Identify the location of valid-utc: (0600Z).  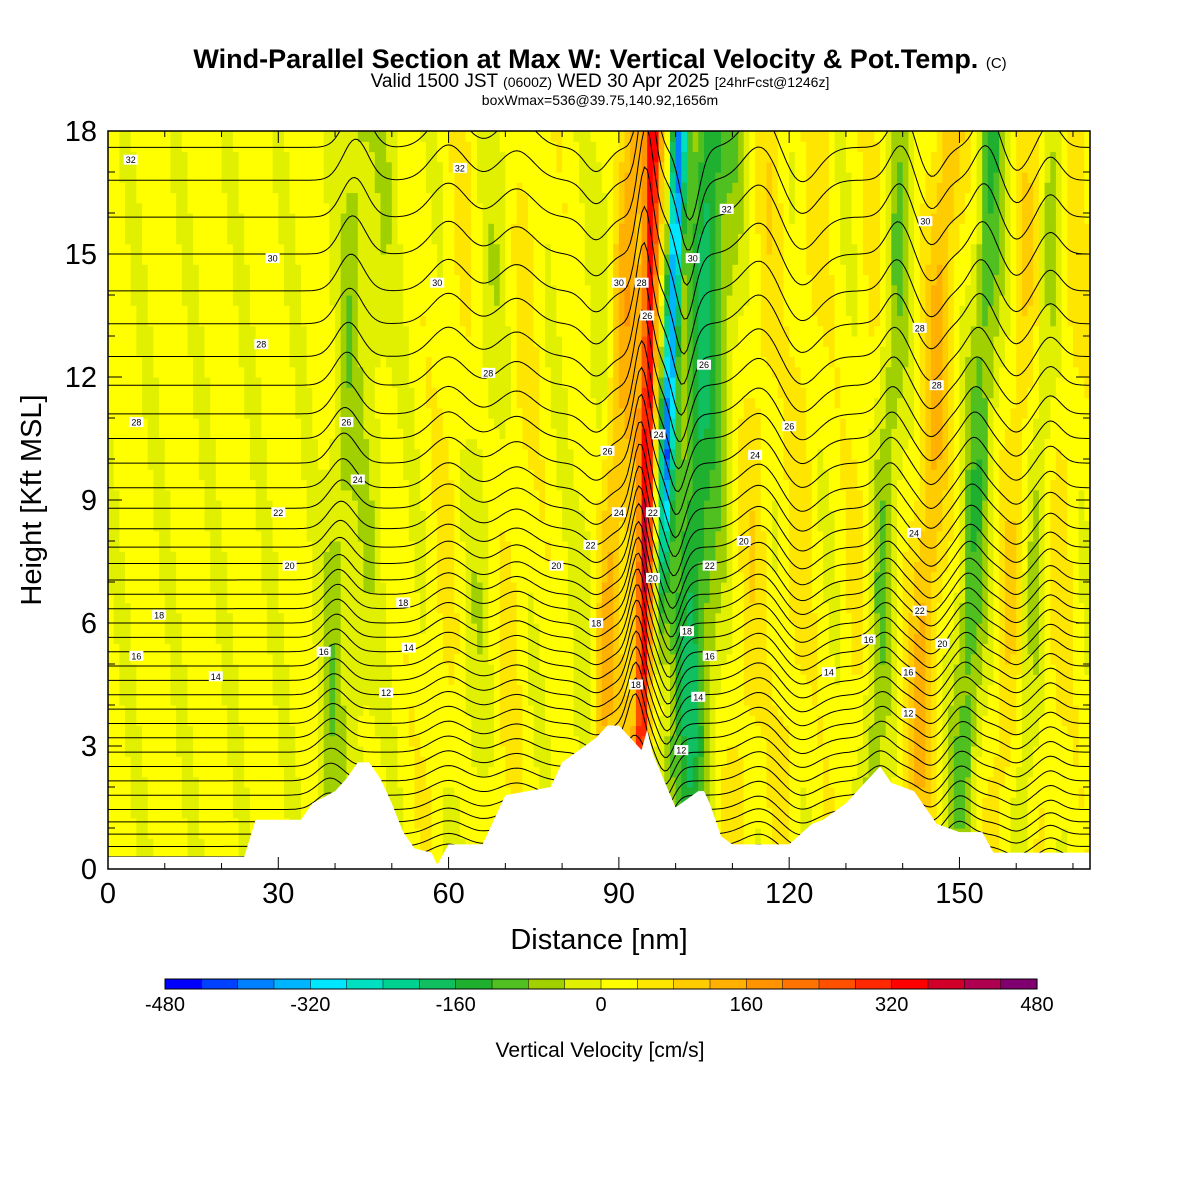
(528, 82).